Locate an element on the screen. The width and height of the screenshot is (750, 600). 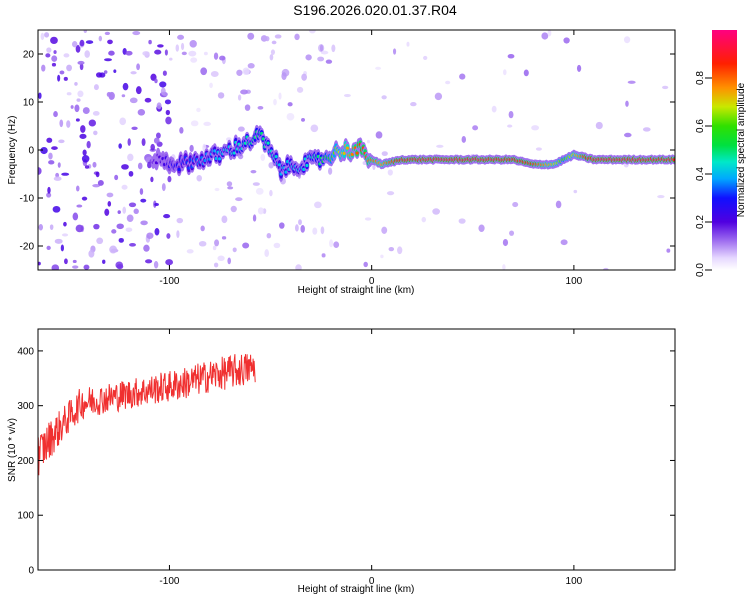
spectrogram-y-axis-label: Frequency (Hz) is located at coordinates (12, 150).